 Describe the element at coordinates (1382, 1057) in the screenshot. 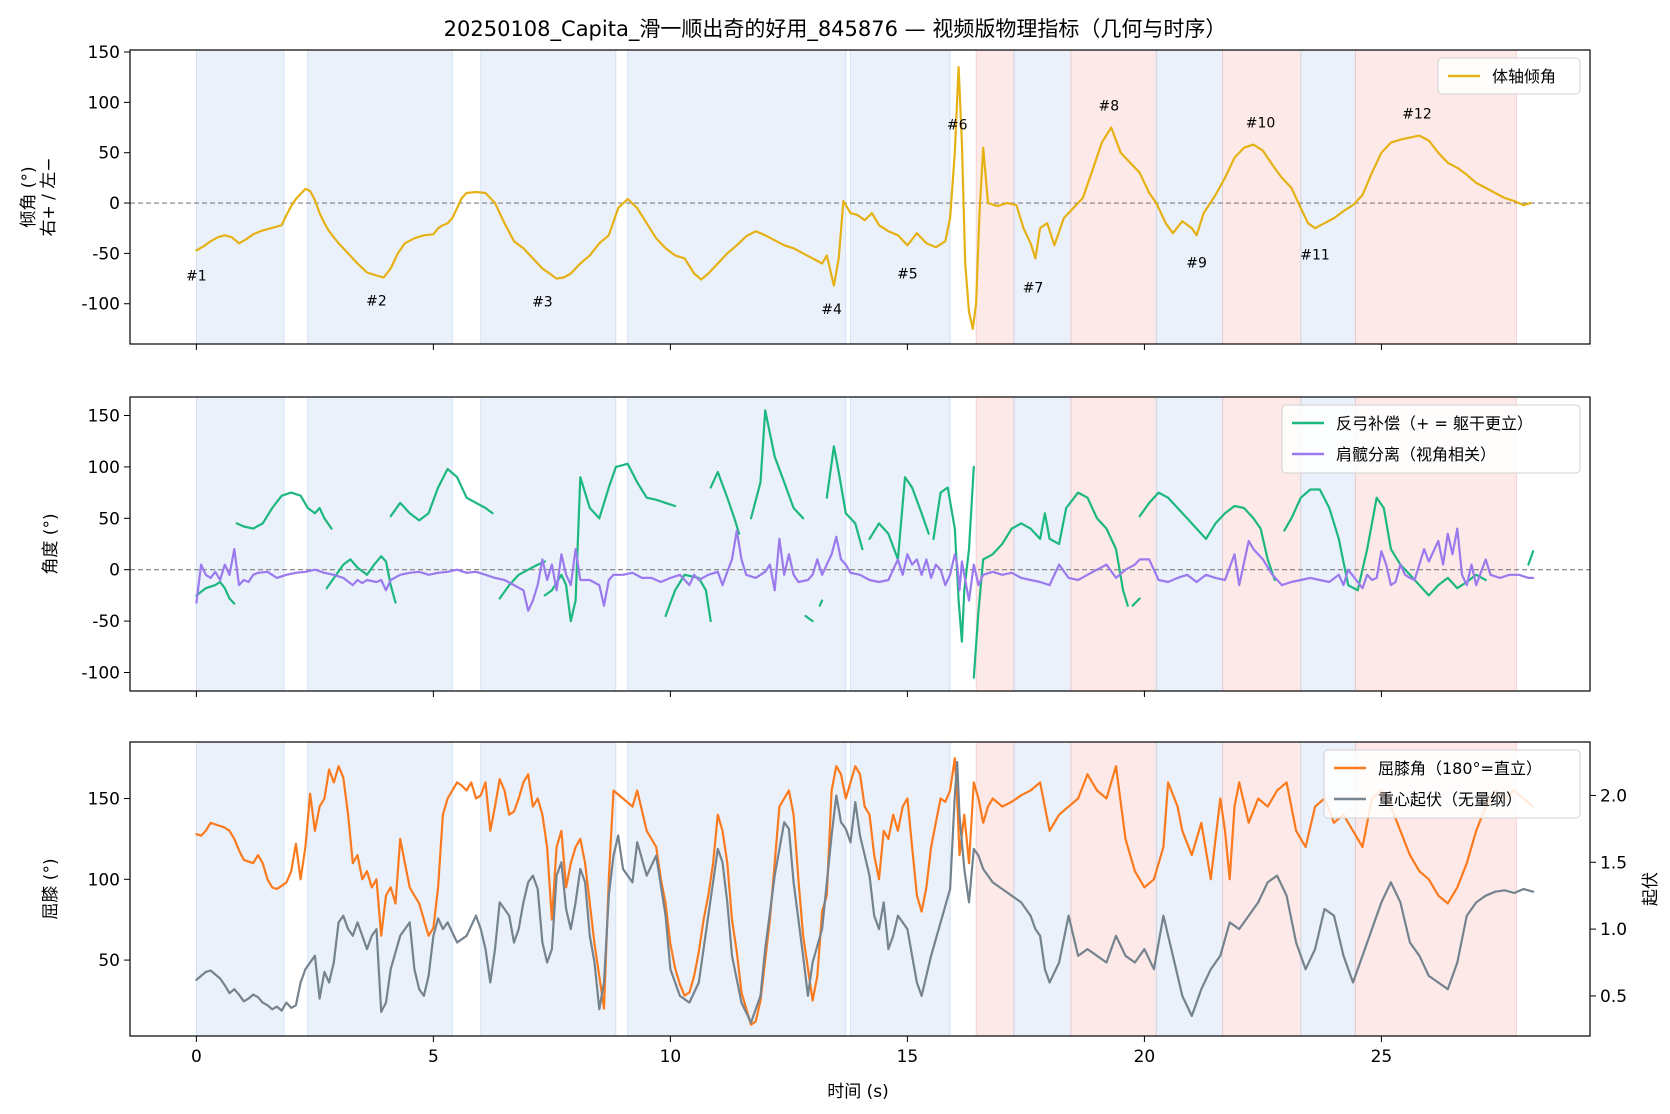

I see `x-tick-label: 25` at that location.